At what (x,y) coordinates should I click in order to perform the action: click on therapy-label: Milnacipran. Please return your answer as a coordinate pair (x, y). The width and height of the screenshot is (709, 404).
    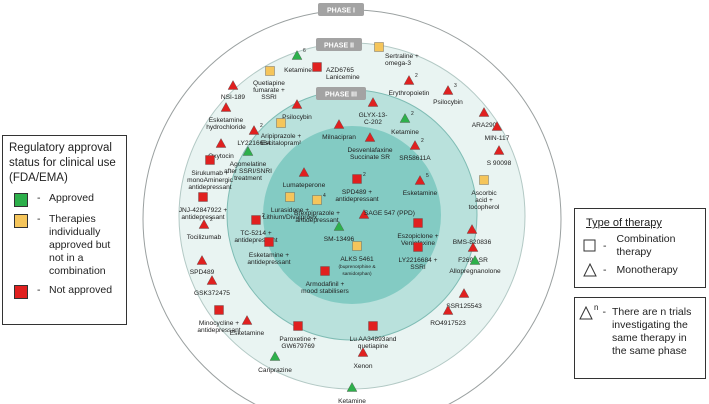
    Looking at the image, I should click on (339, 137).